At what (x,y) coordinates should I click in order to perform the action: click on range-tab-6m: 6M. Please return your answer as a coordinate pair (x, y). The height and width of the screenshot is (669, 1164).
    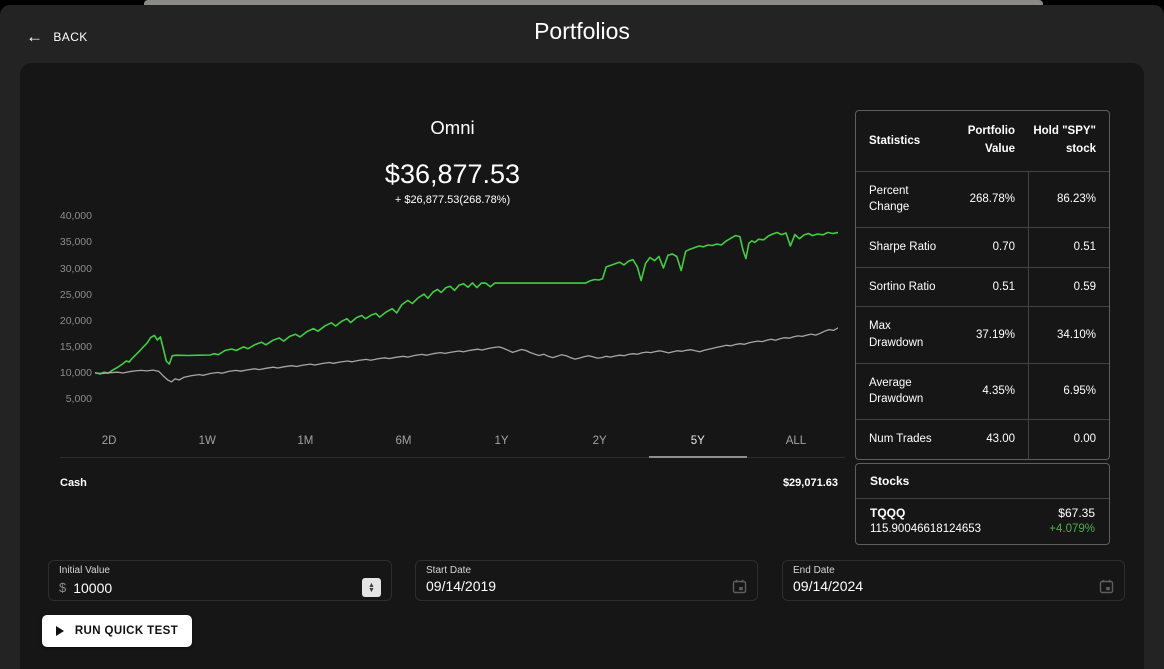
    Looking at the image, I should click on (403, 441).